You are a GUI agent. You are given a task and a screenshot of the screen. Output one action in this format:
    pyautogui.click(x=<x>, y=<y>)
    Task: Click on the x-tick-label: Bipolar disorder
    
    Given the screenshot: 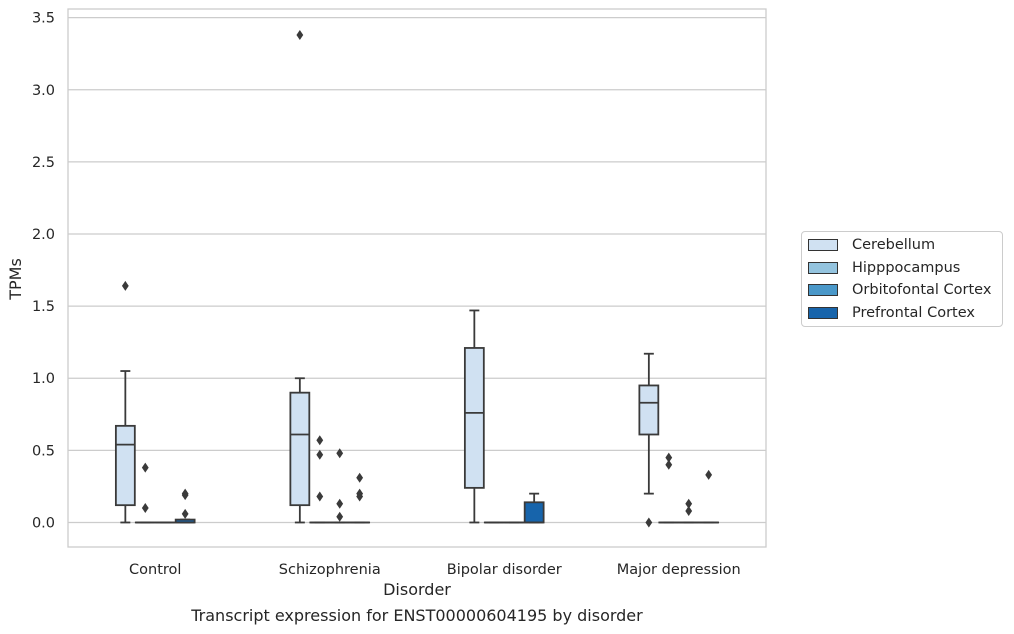 What is the action you would take?
    pyautogui.click(x=504, y=570)
    